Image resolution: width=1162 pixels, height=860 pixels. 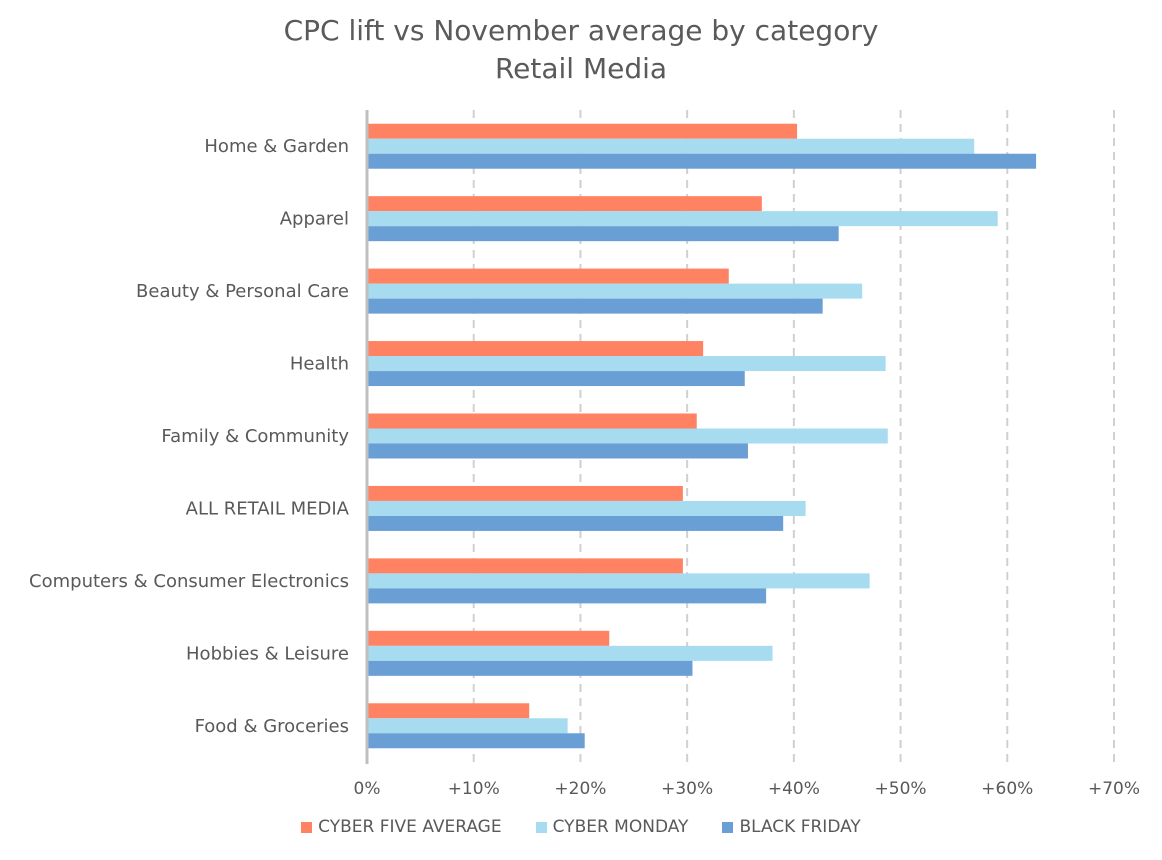 I want to click on bar-cyber-five-average-apparel, so click(x=564, y=204).